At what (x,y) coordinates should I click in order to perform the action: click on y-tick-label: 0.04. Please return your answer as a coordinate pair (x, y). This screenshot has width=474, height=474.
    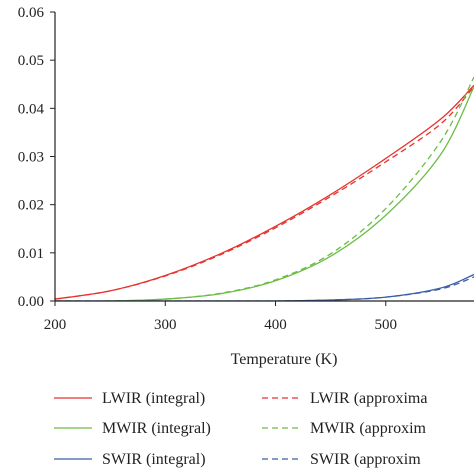
    Looking at the image, I should click on (31, 109).